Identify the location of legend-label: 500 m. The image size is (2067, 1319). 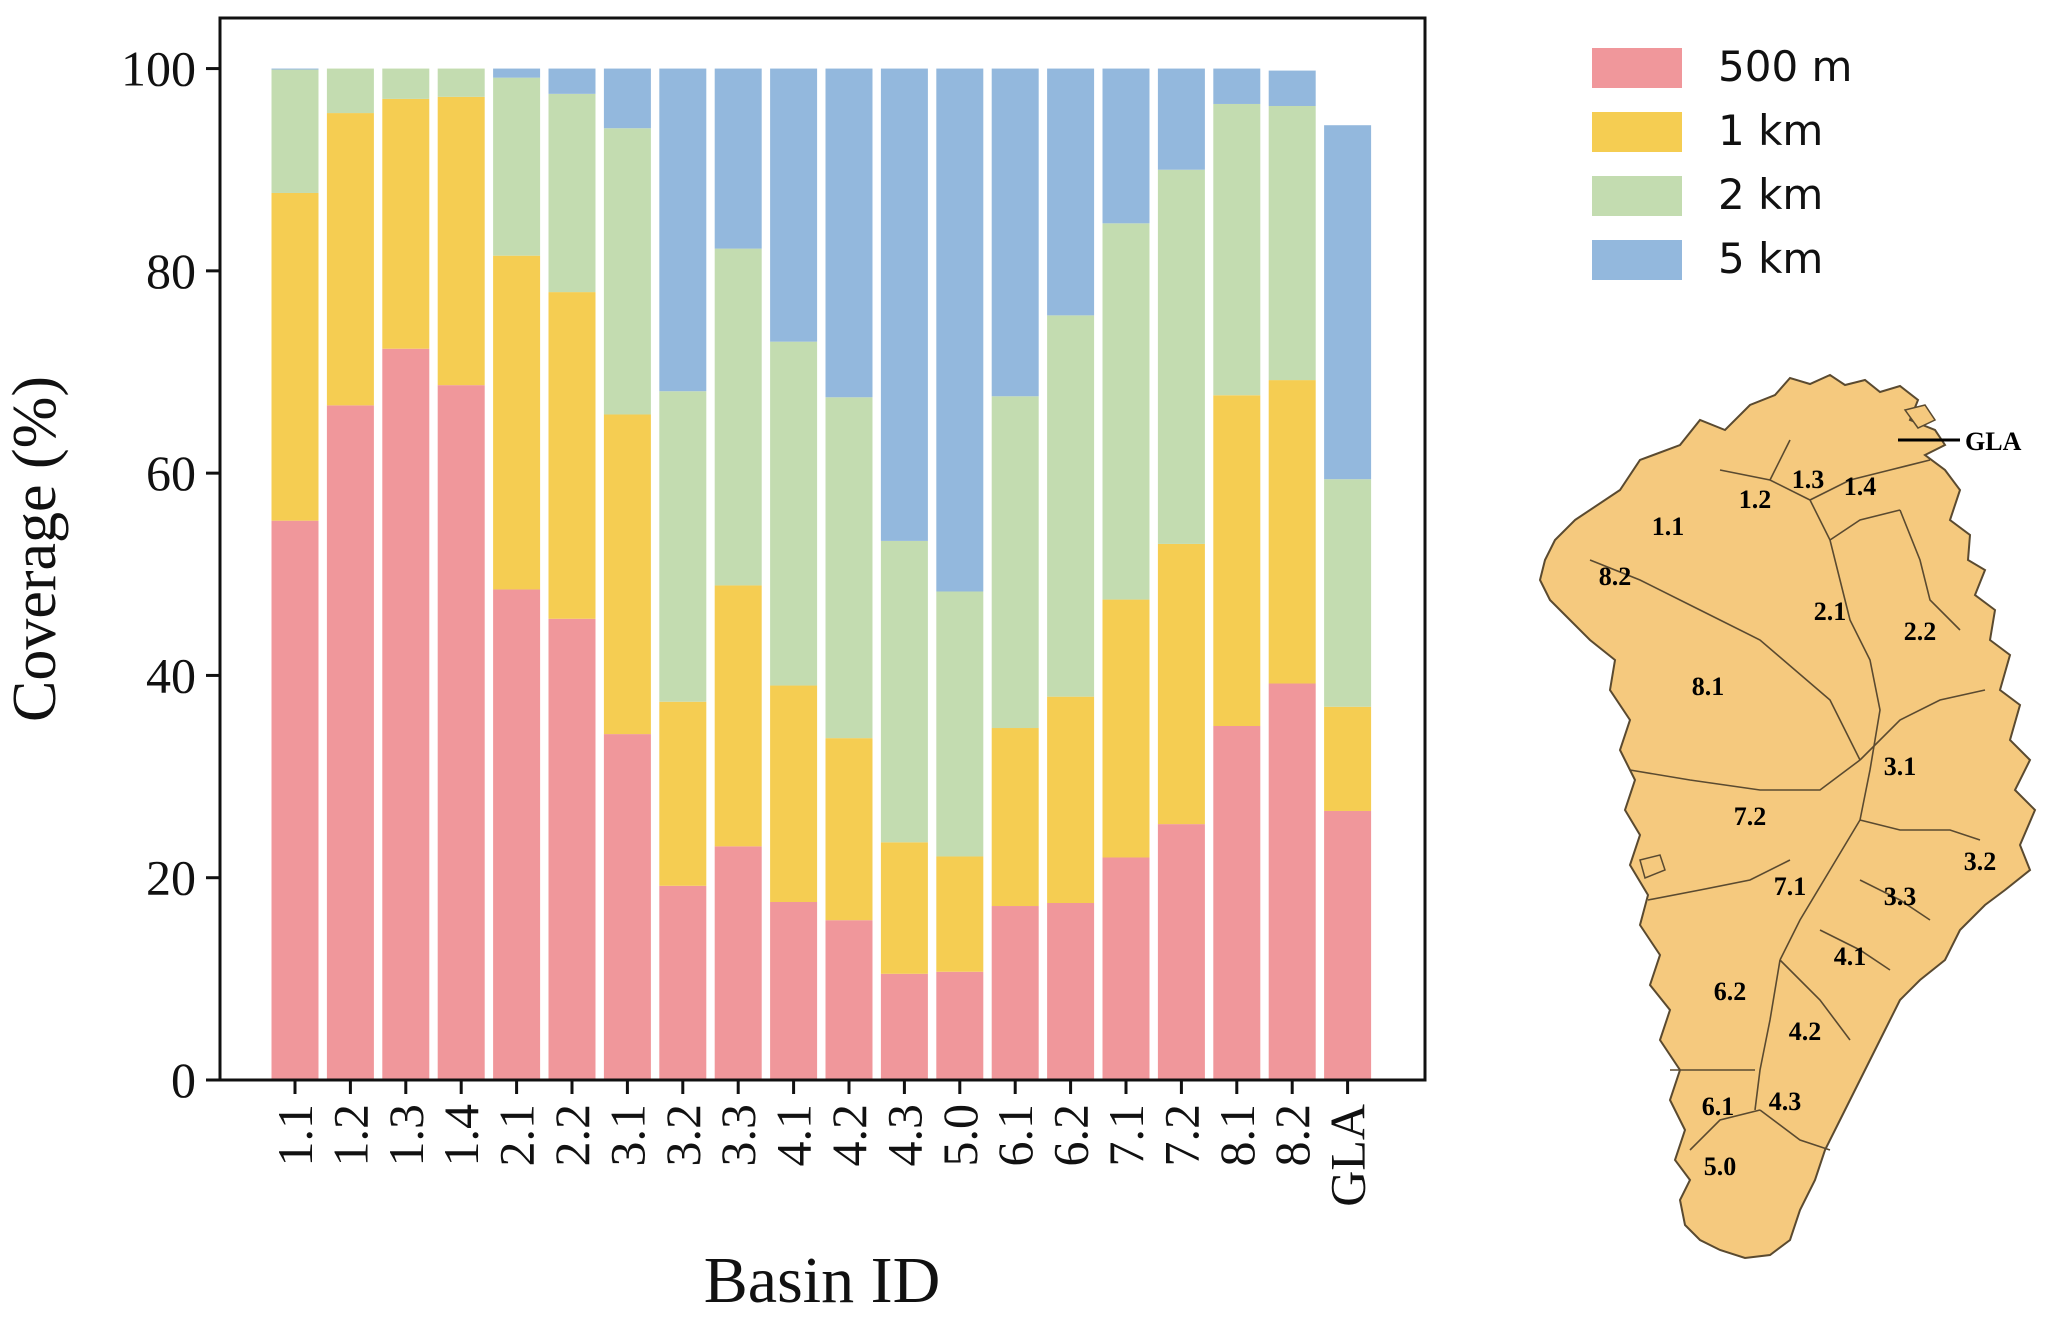
(1785, 66).